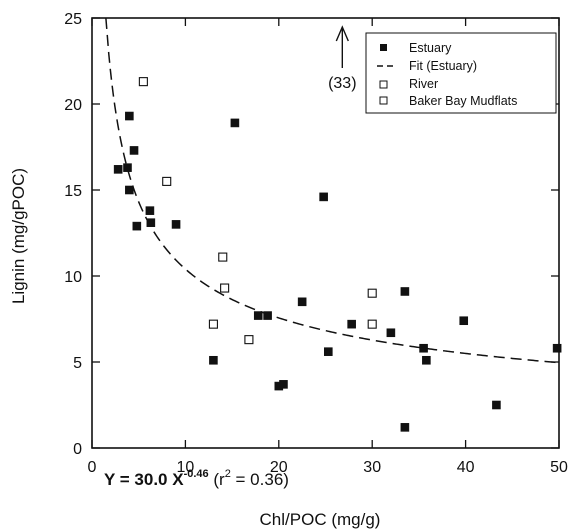 This screenshot has height=531, width=577. What do you see at coordinates (260, 479) in the screenshot?
I see `equation-r-close: = 0.36)` at bounding box center [260, 479].